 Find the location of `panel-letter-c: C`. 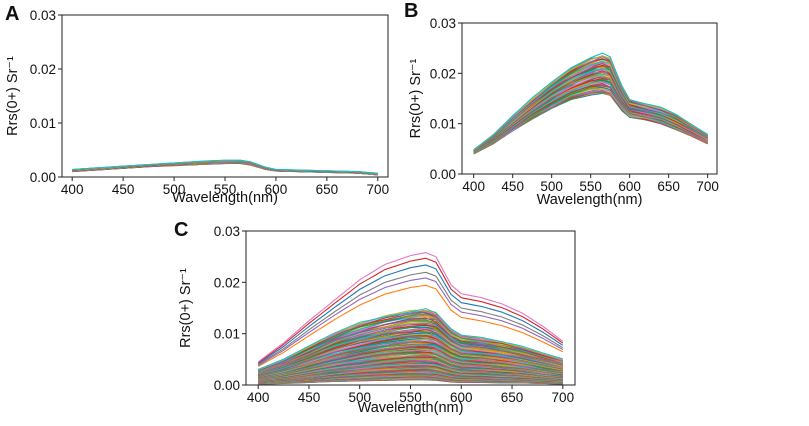

panel-letter-c: C is located at coordinates (181, 230).